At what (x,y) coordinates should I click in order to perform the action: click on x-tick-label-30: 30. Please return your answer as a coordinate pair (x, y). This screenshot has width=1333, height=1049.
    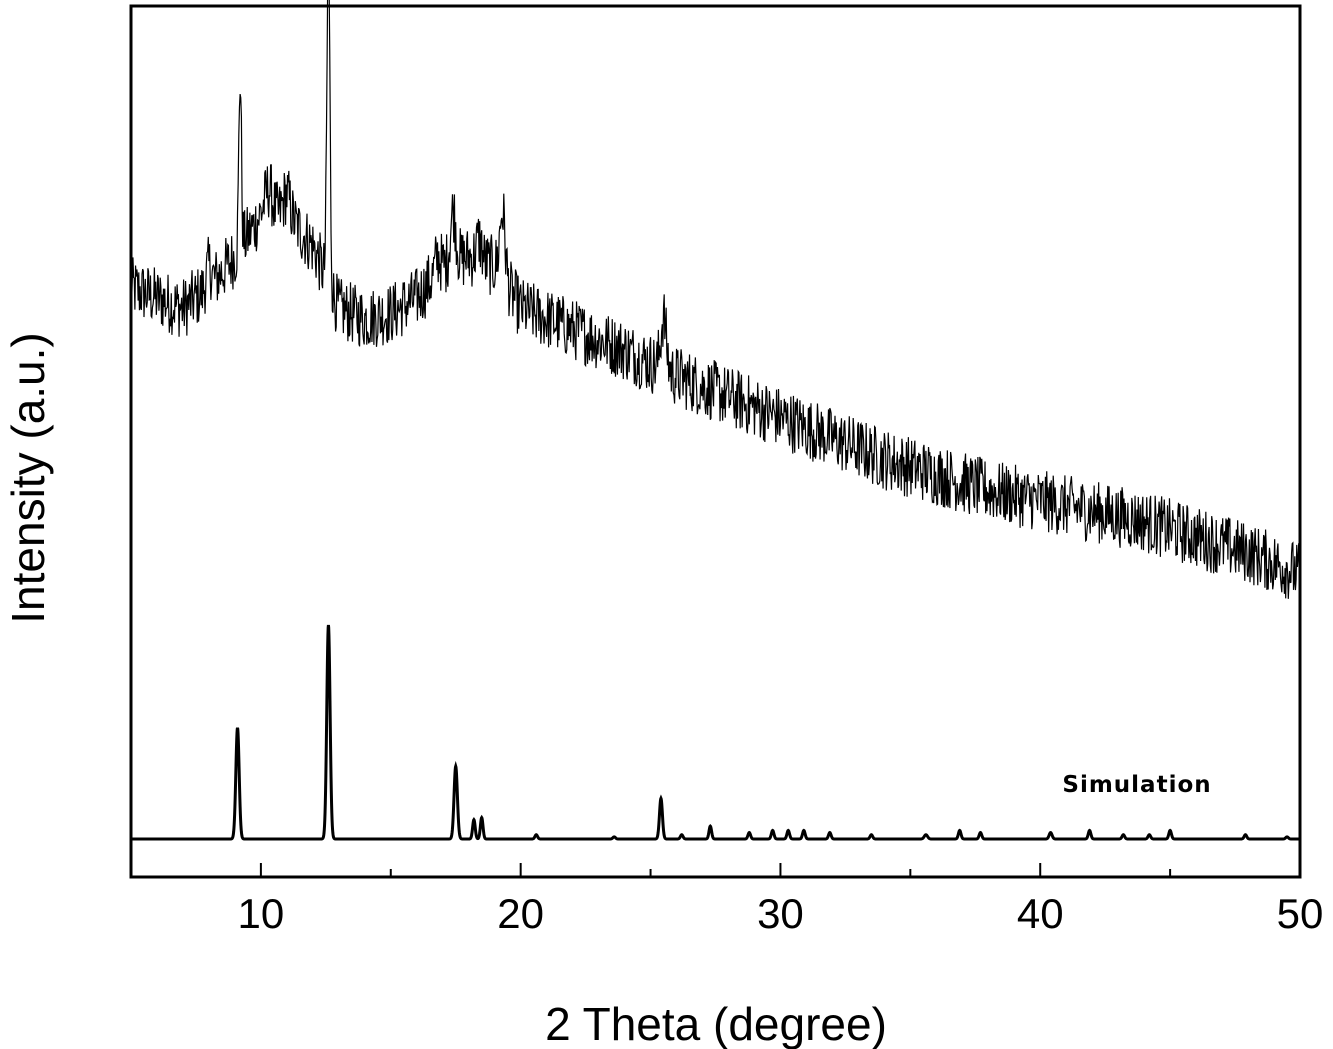
    Looking at the image, I should click on (780, 913).